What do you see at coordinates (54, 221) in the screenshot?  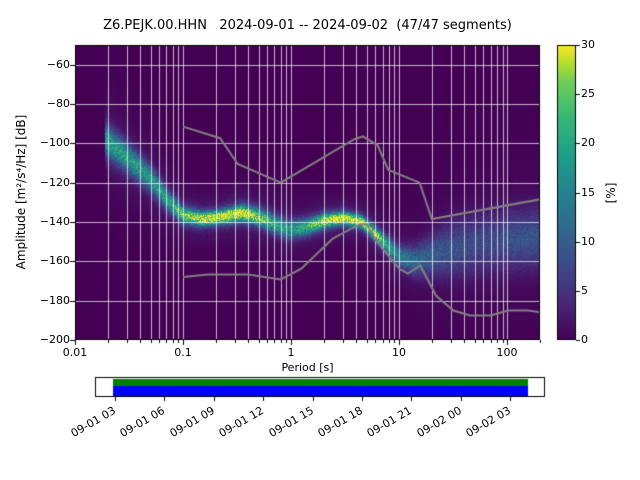 I see `y-tick-label: −140` at bounding box center [54, 221].